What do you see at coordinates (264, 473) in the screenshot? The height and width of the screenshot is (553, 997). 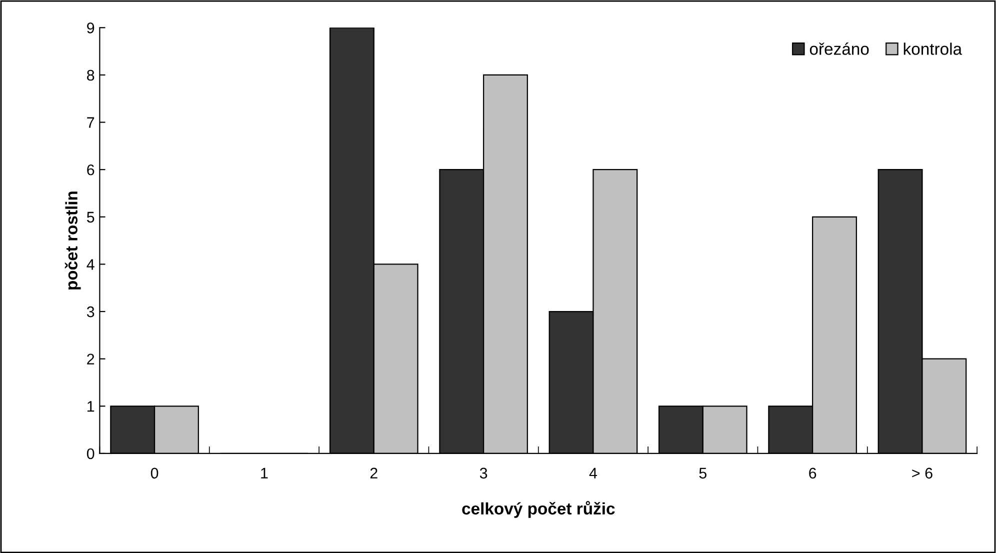 I see `x-tick-label: 1` at bounding box center [264, 473].